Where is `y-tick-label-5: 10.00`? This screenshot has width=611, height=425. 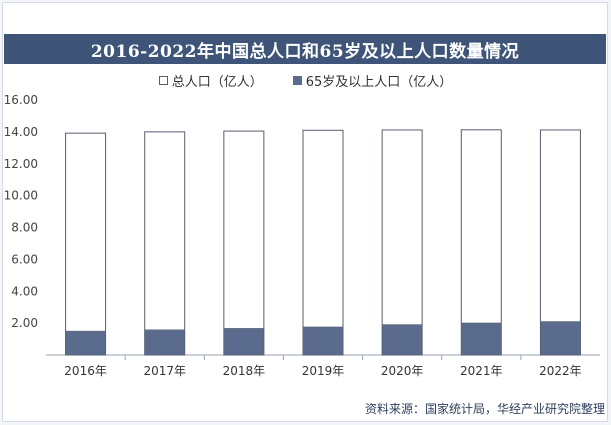
y-tick-label-5: 10.00 is located at coordinates (21, 196).